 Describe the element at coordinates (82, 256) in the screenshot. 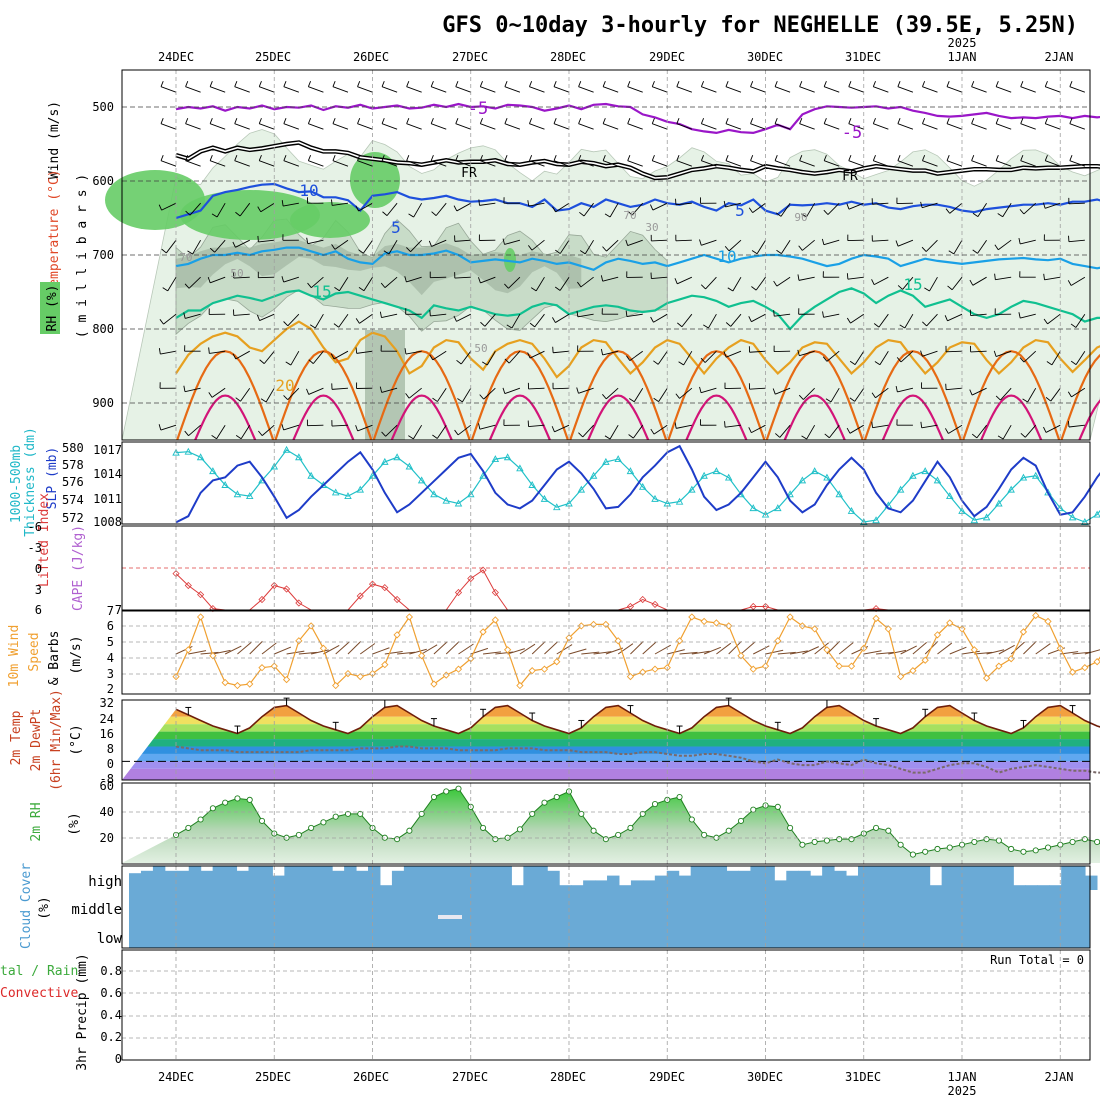

I see `label-millibars: ( m i l l i b a r s )` at that location.